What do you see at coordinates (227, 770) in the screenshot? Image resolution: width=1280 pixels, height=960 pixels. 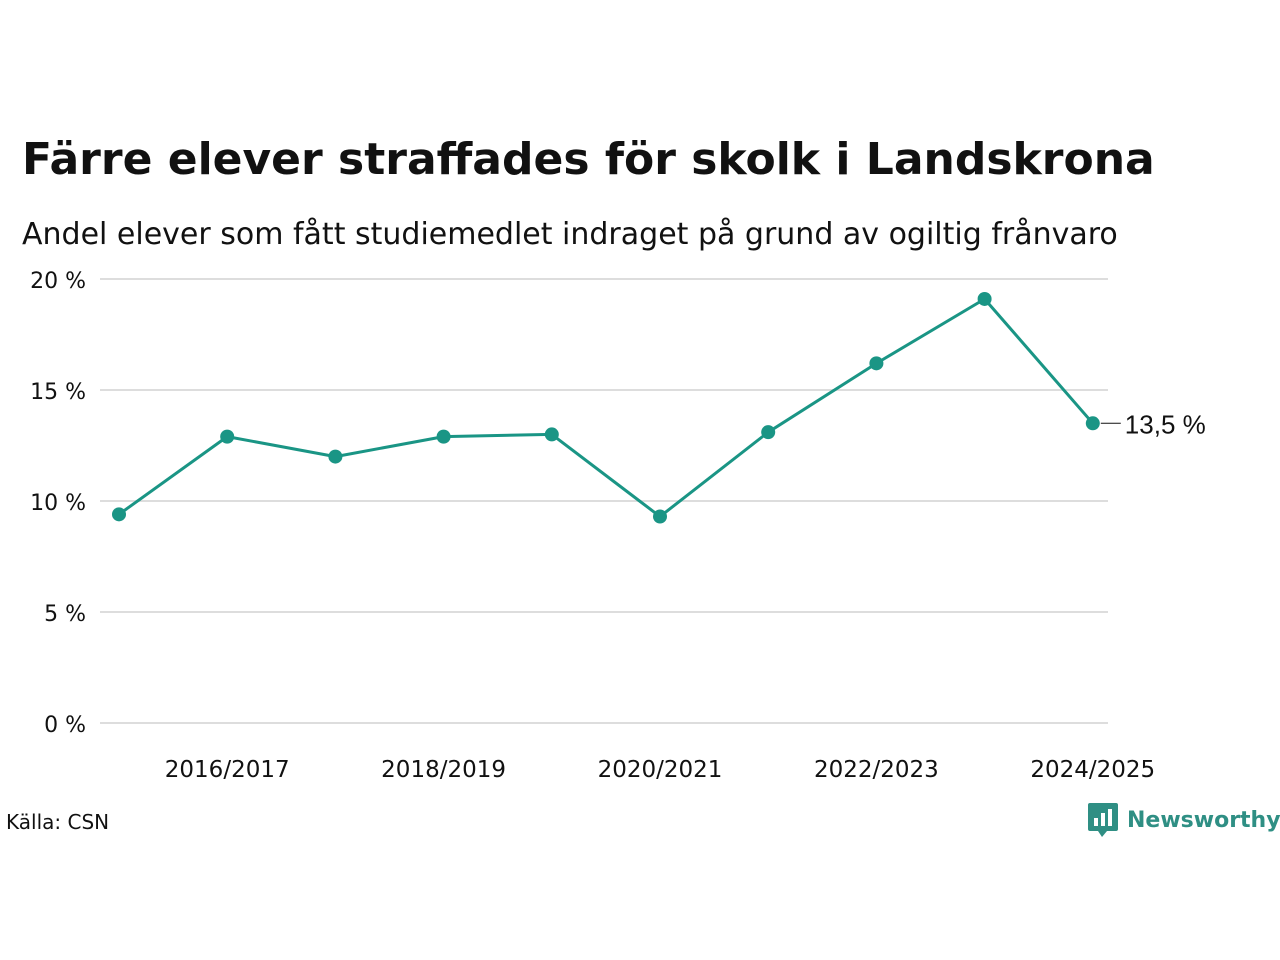 I see `x-tick-label: 2016/2017` at bounding box center [227, 770].